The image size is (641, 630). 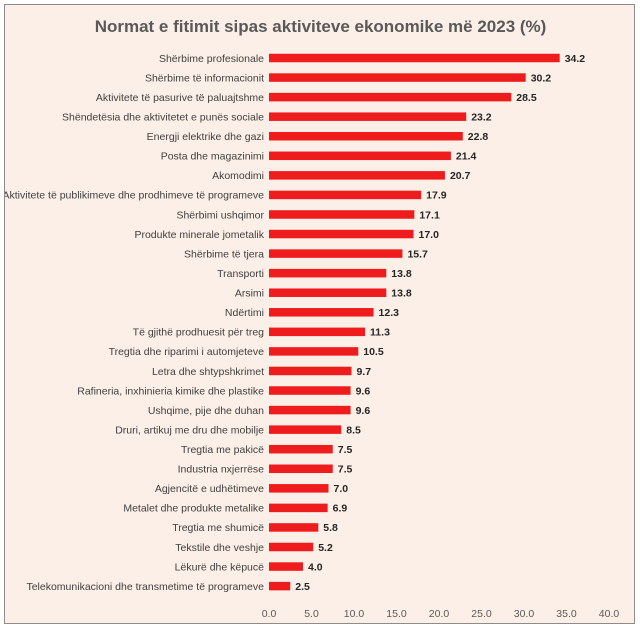 What do you see at coordinates (302, 587) in the screenshot?
I see `data-label: 2.5` at bounding box center [302, 587].